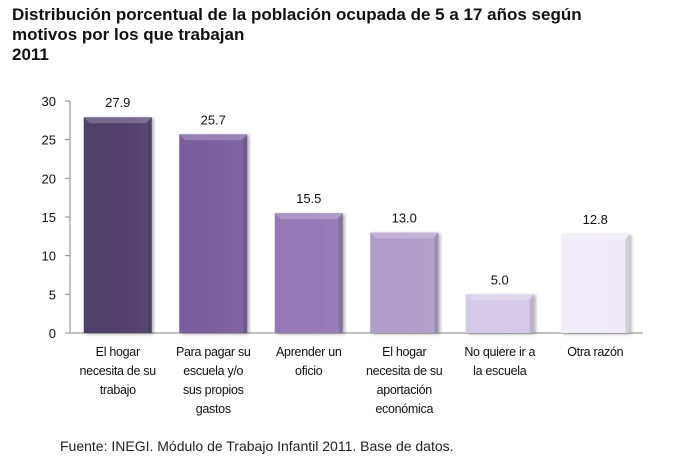  What do you see at coordinates (213, 390) in the screenshot?
I see `category-label-line: sus propios` at bounding box center [213, 390].